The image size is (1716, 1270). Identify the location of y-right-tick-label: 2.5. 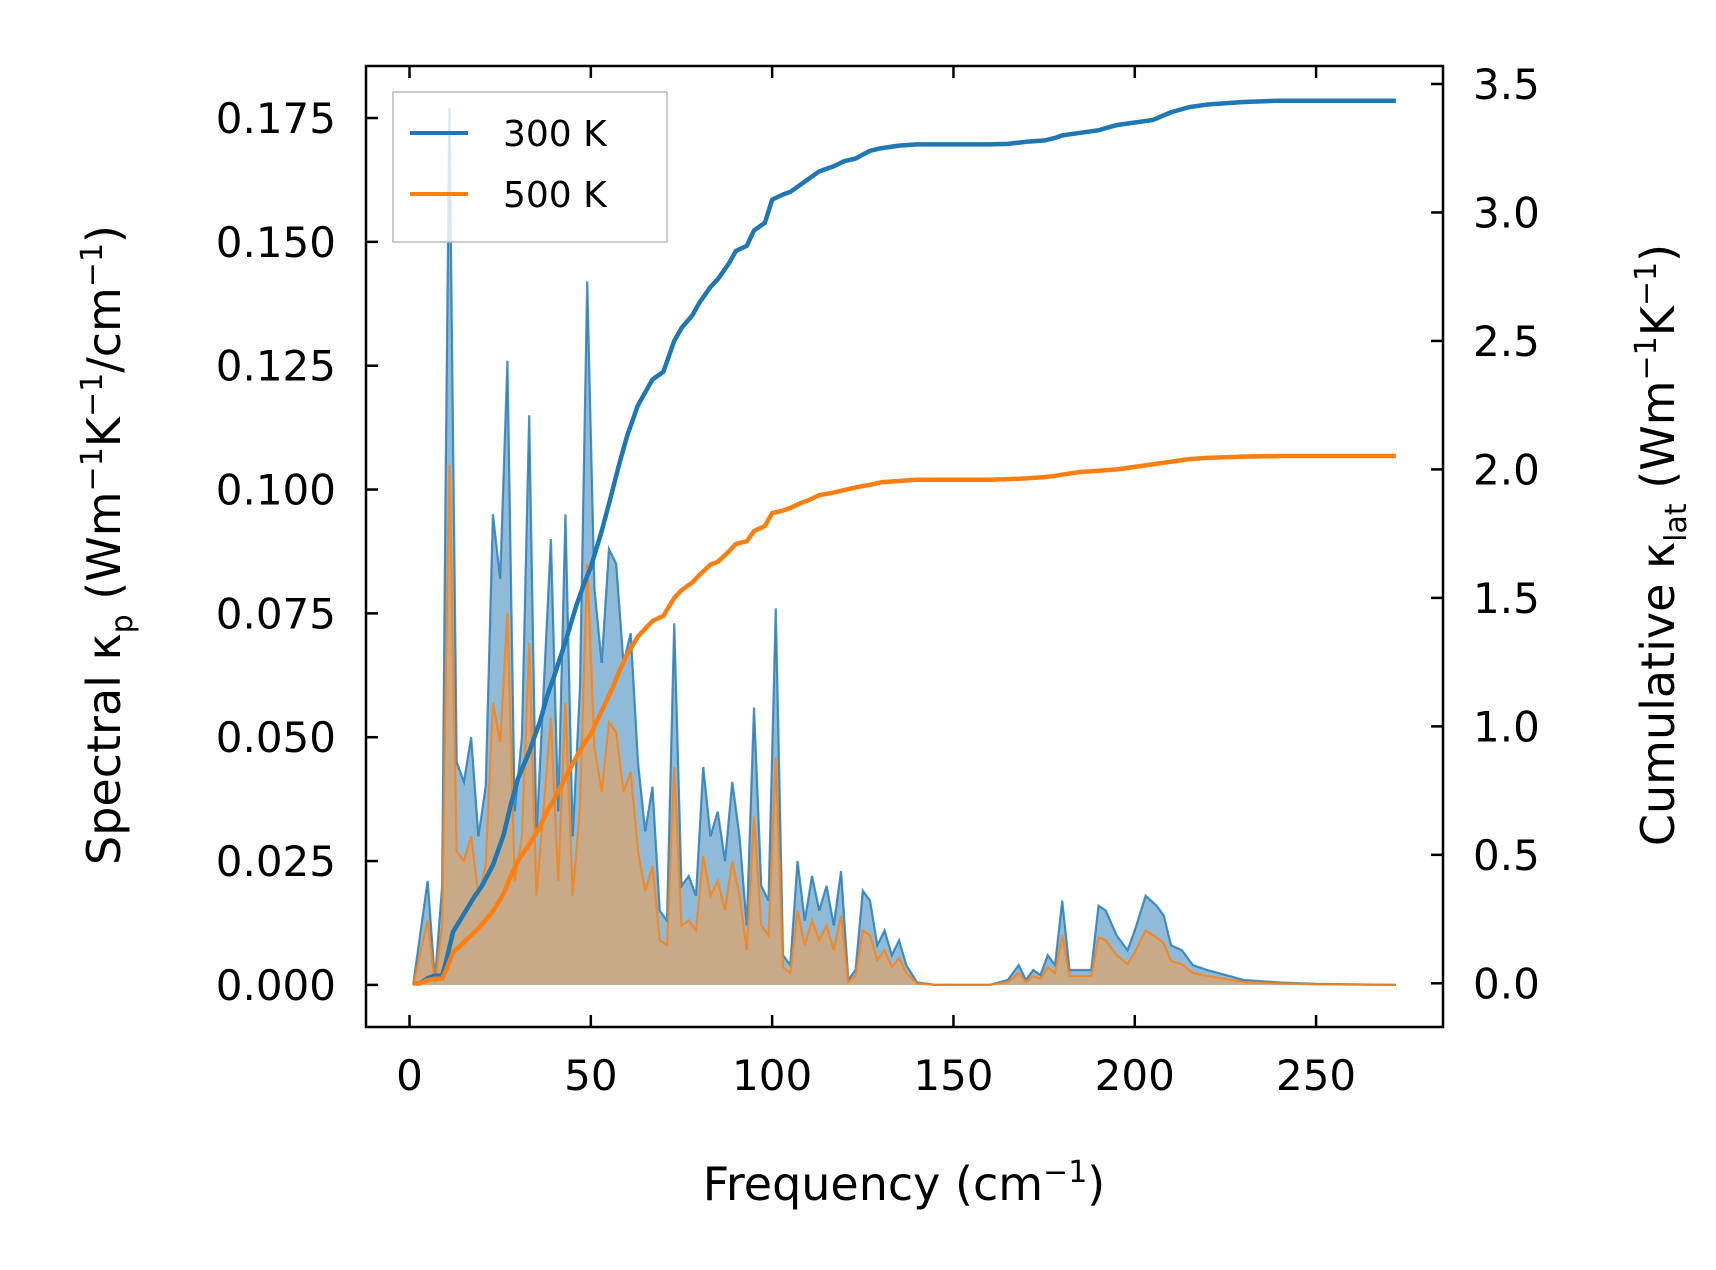
(1506, 341).